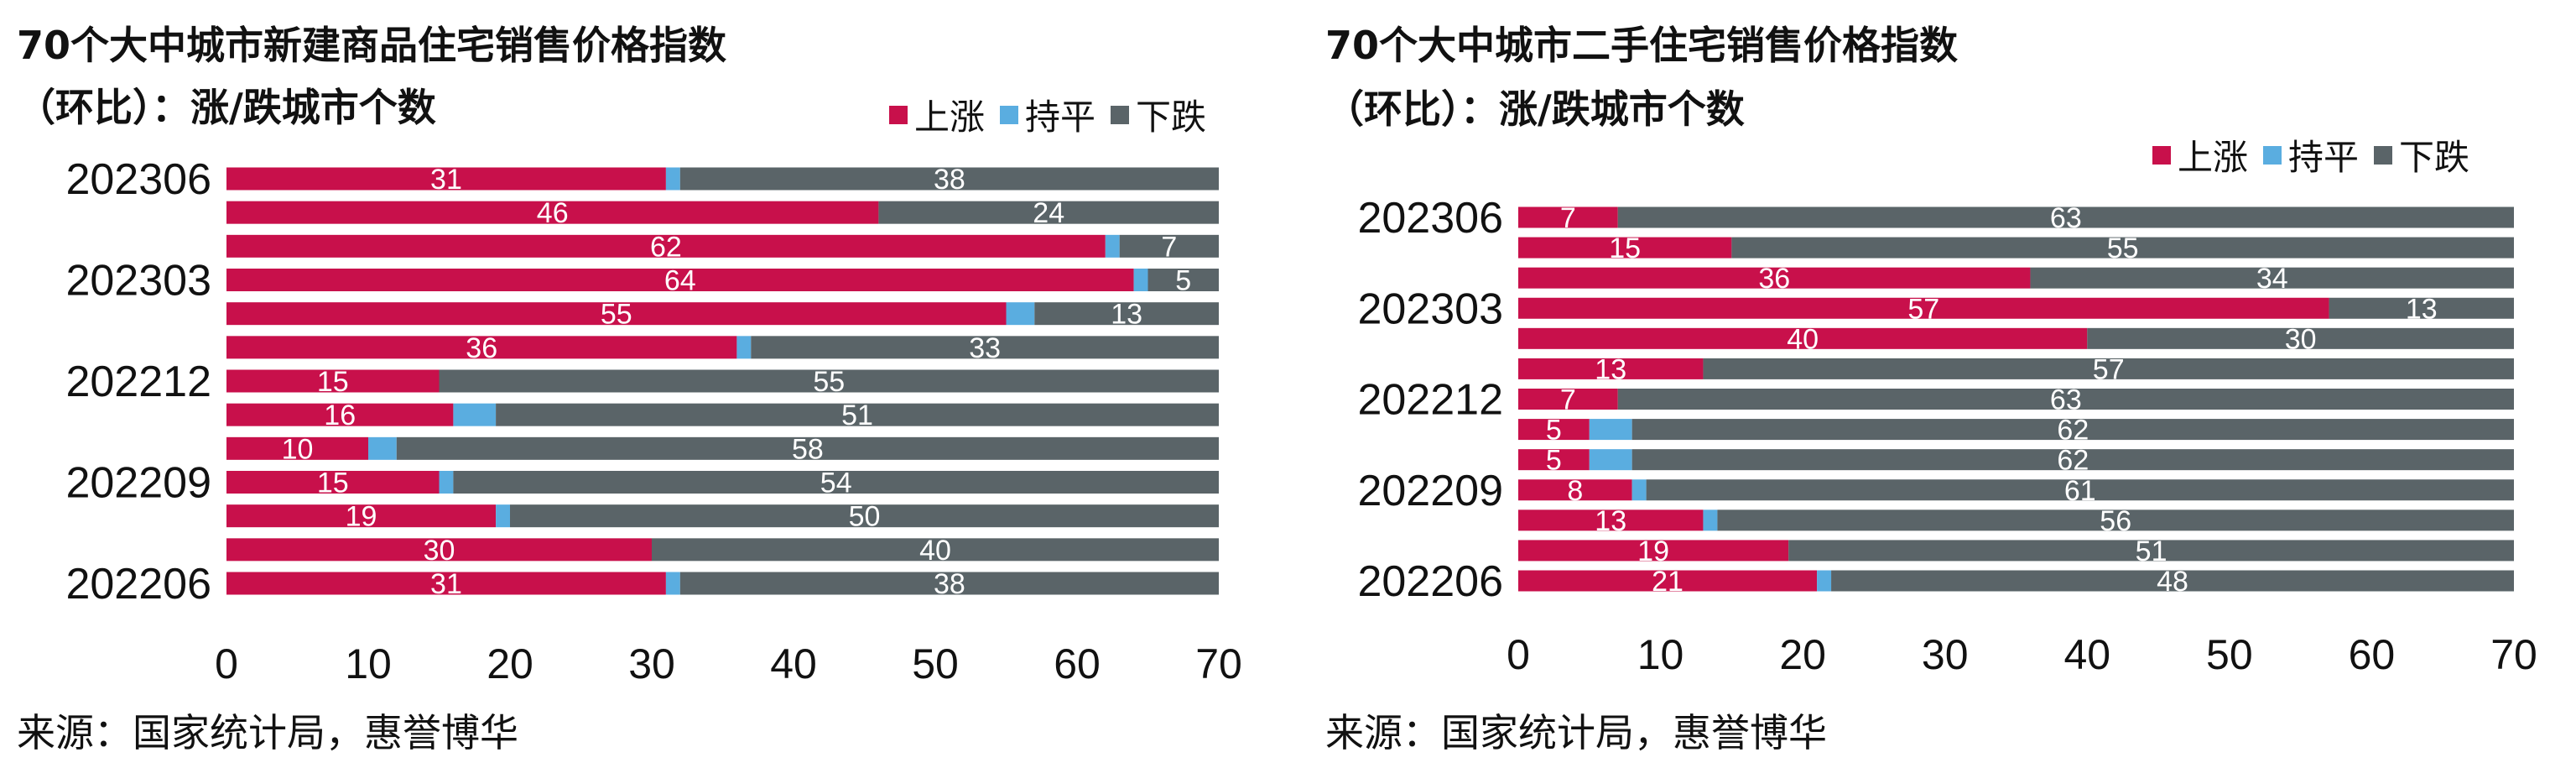  I want to click on x-tick-label: 20, so click(510, 663).